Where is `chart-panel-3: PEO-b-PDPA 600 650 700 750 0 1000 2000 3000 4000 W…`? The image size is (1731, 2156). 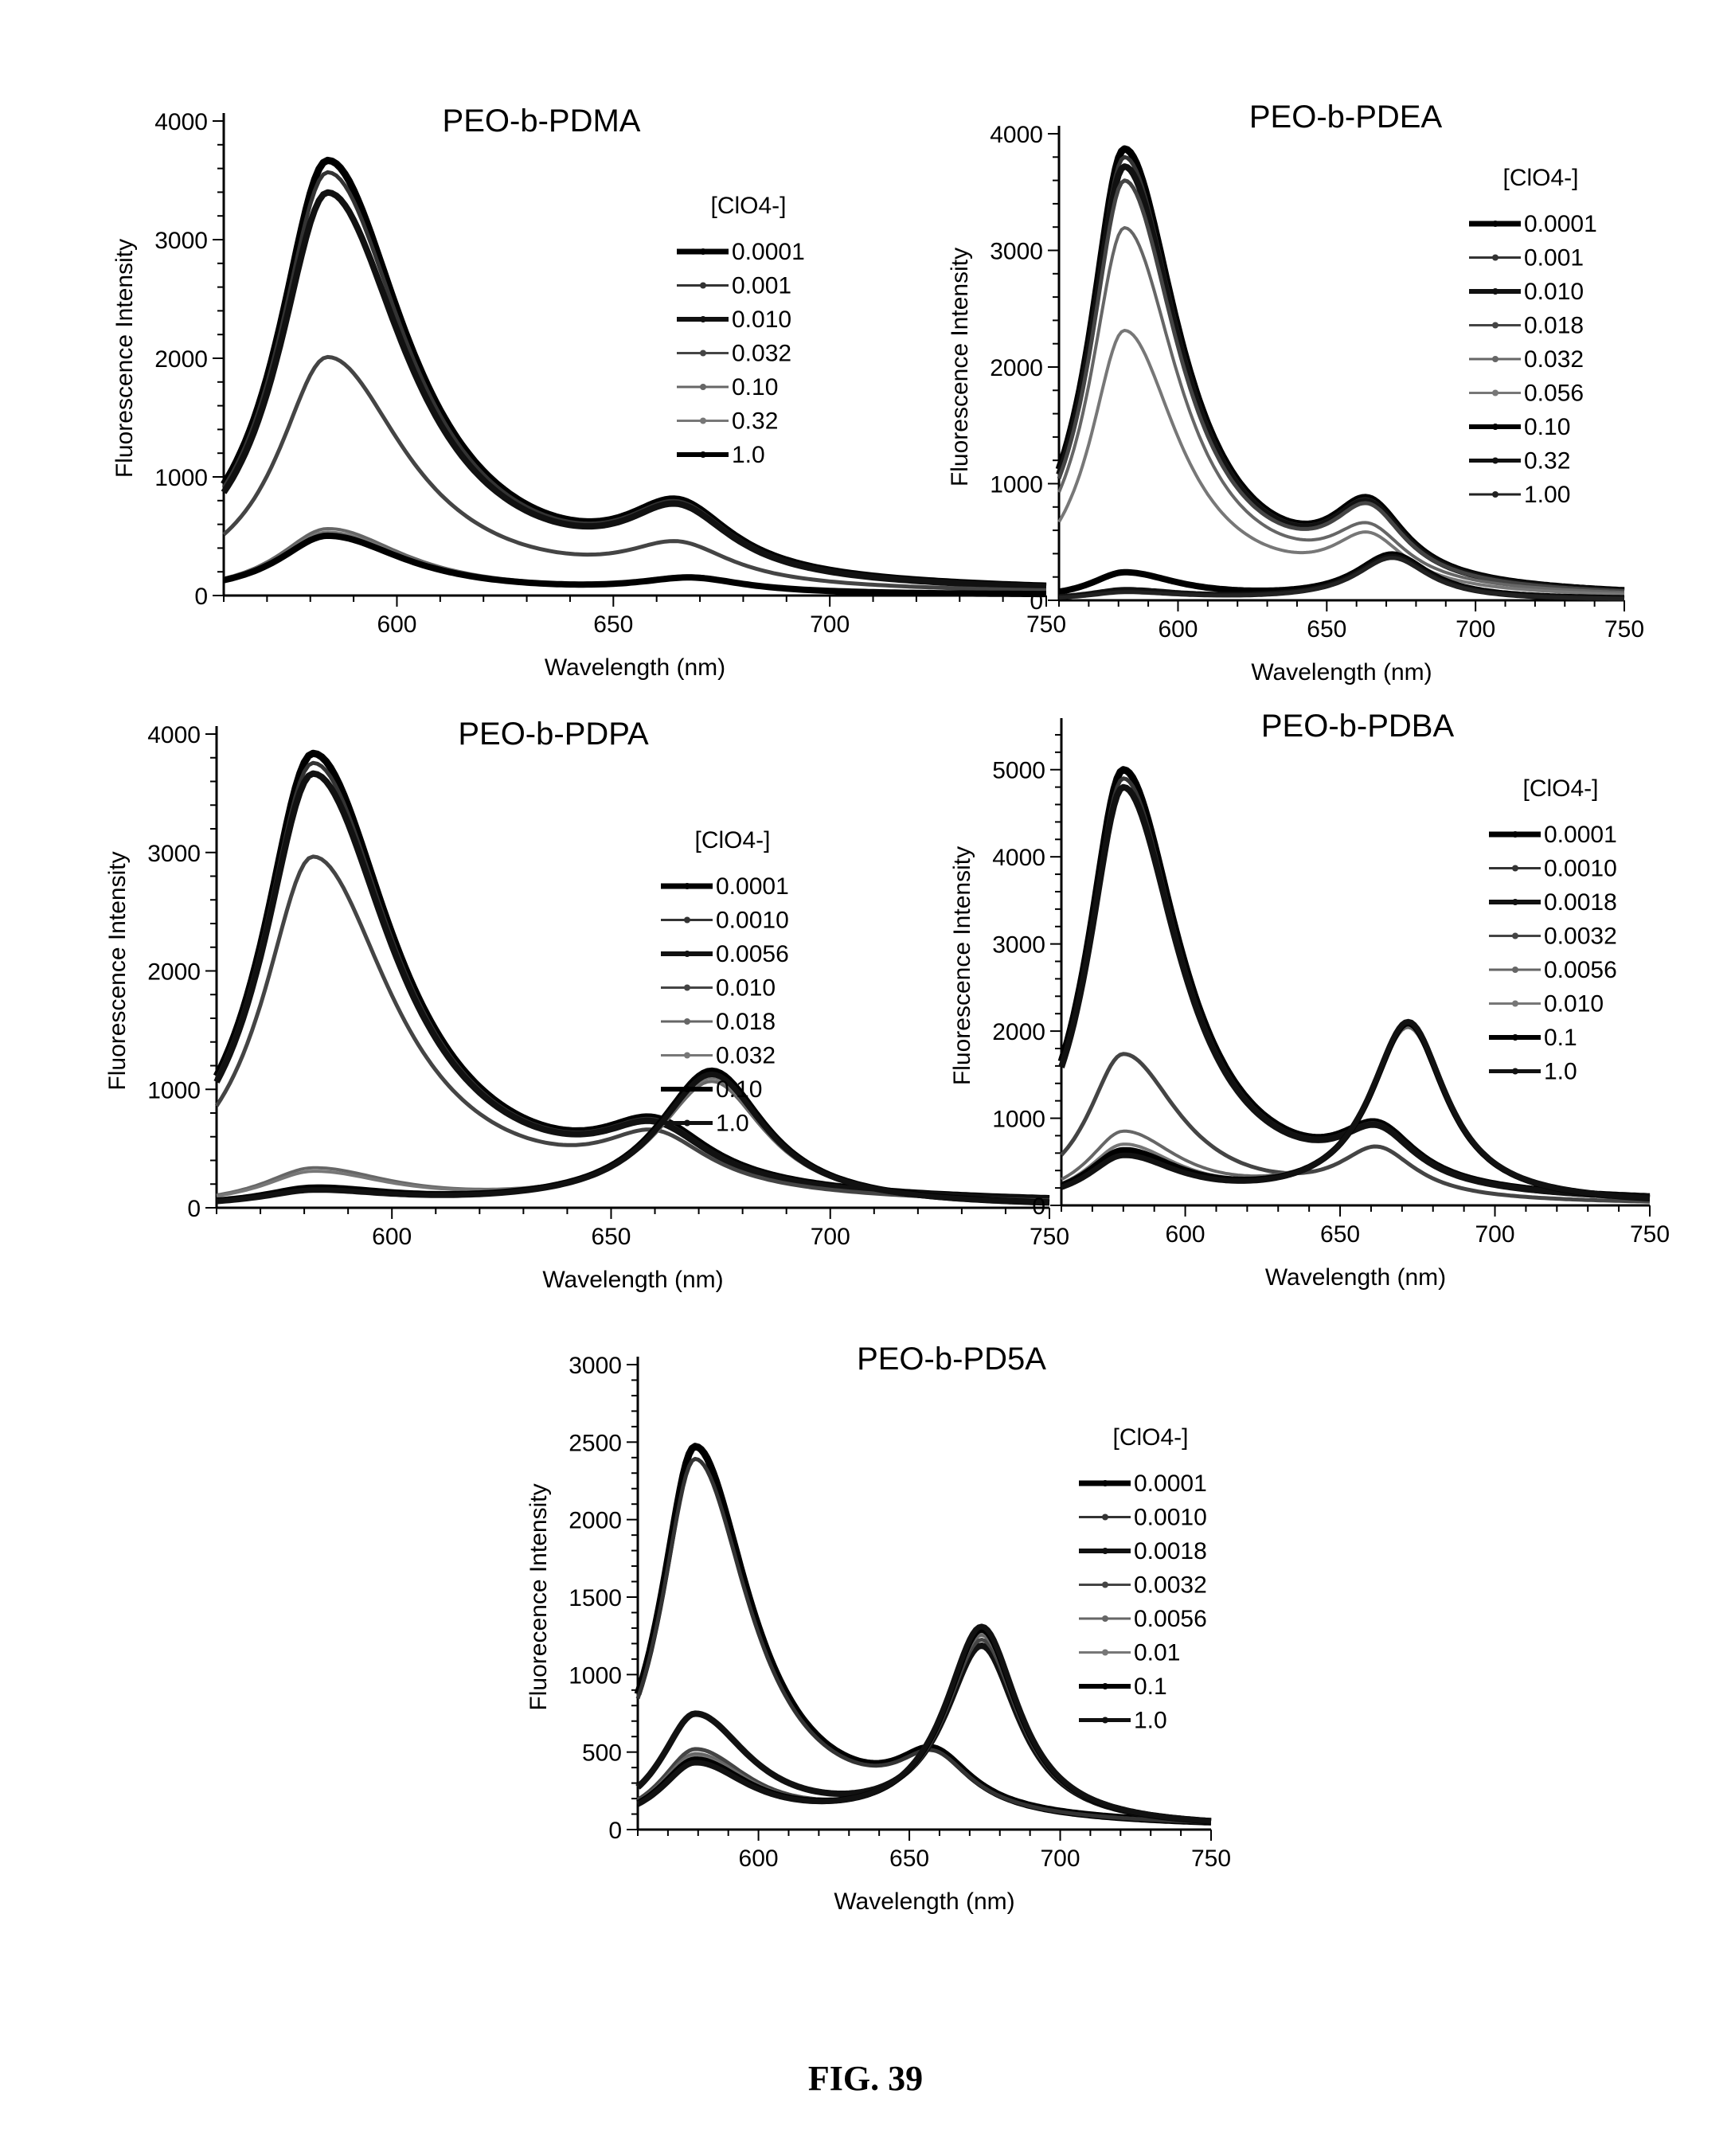
chart-panel-3: PEO-b-PDPA 600 650 700 750 0 1000 2000 3000 4000 W… is located at coordinates (586, 1005).